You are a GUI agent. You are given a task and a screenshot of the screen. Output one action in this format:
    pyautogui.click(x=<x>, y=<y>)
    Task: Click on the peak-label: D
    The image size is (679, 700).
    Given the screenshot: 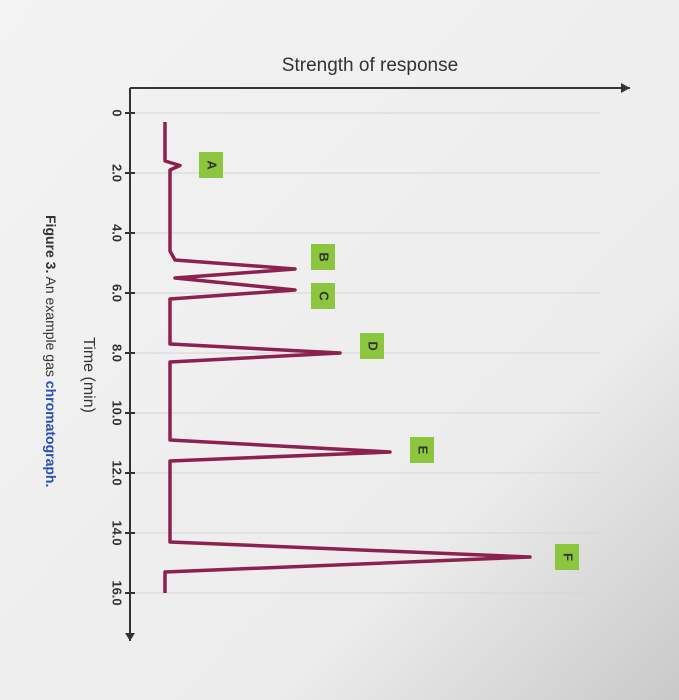 What is the action you would take?
    pyautogui.click(x=373, y=345)
    